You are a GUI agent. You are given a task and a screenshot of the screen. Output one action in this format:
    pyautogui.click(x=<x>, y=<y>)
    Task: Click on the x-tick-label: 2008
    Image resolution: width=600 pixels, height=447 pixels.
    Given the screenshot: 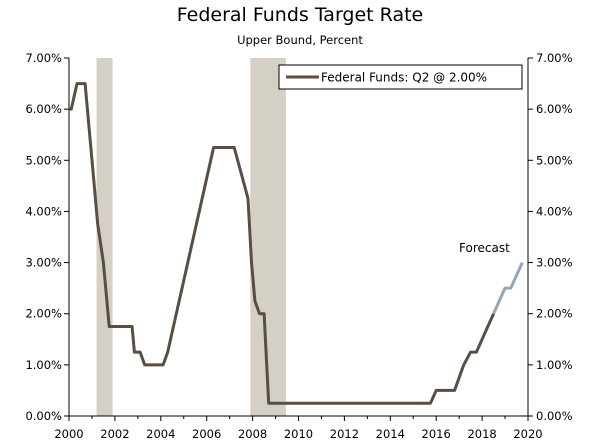 What is the action you would take?
    pyautogui.click(x=252, y=434)
    